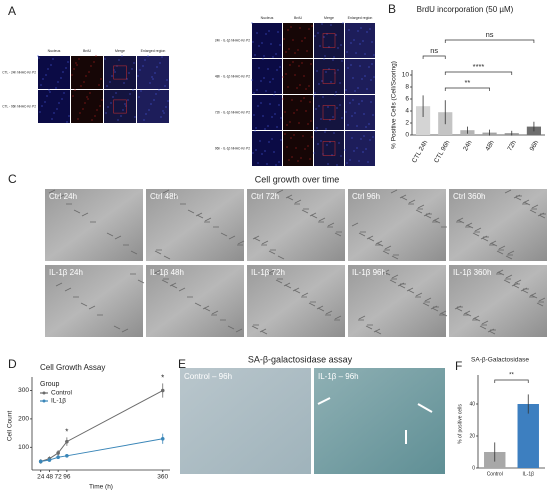 This screenshot has width=550, height=496. Describe the element at coordinates (50, 477) in the screenshot. I see `x-tick-label: 48` at that location.